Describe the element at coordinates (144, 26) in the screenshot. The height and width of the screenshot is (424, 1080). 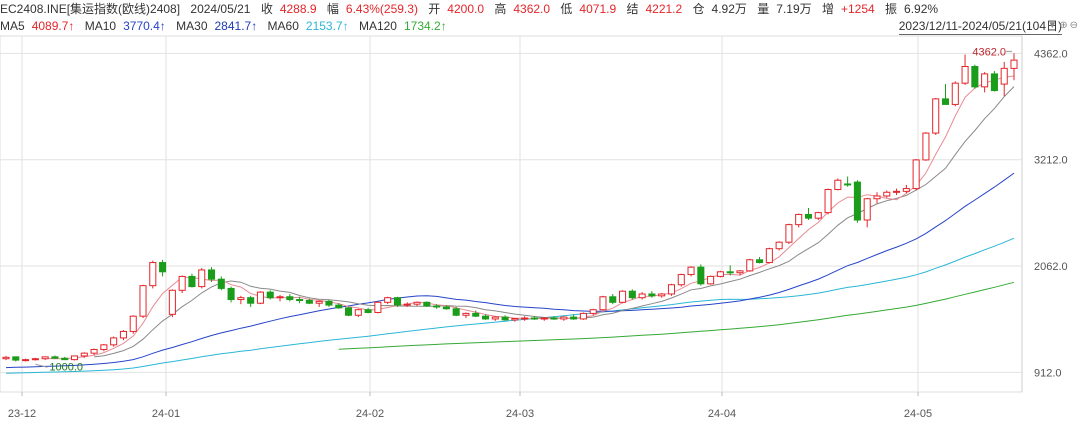
I see `ma10-value: 3770.4↑` at that location.